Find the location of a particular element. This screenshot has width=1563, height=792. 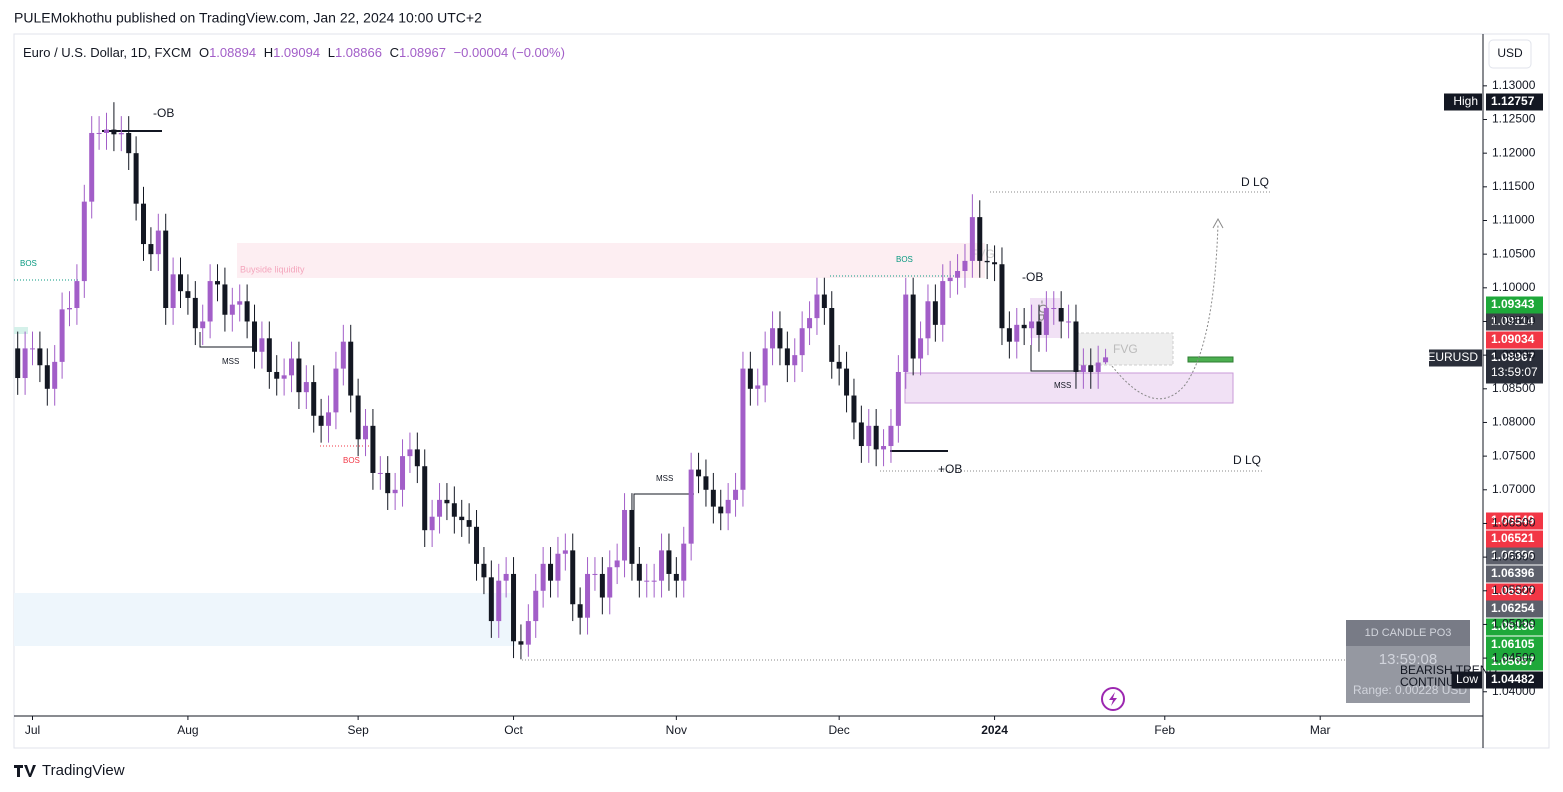

target-box is located at coordinates (1210, 359).